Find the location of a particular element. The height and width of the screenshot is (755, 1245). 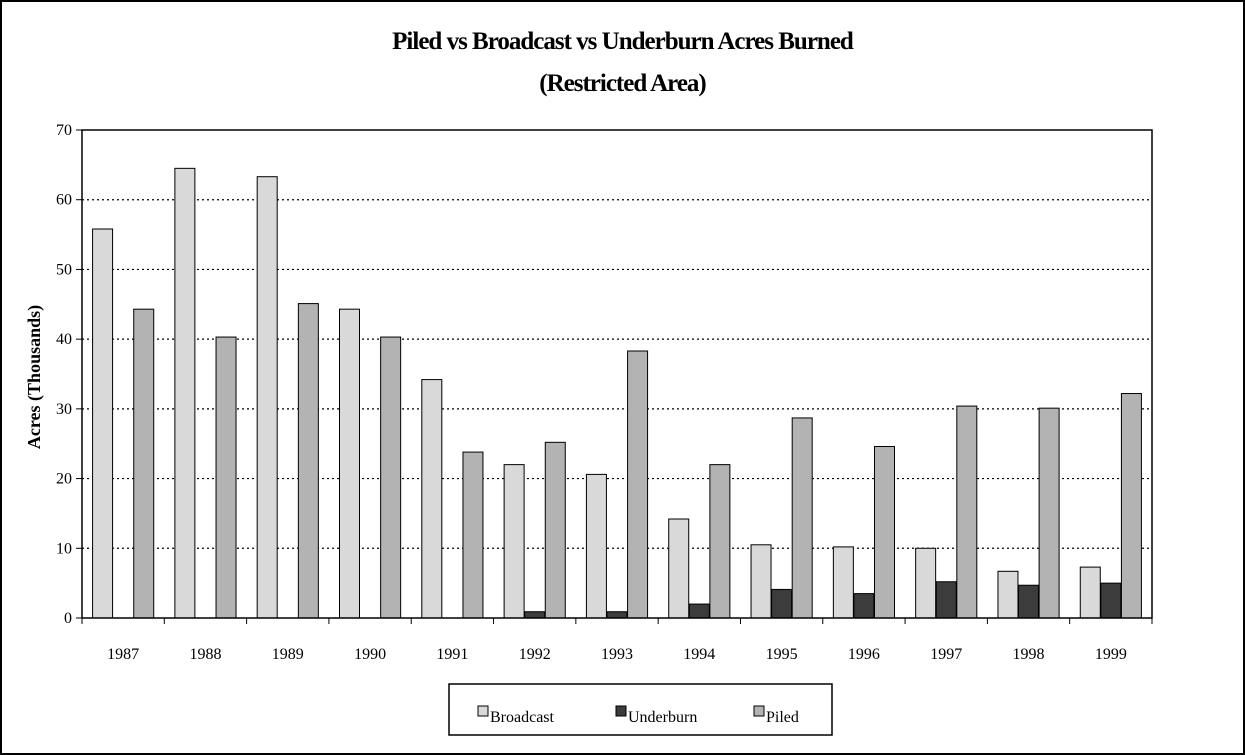

x-tick-label: 1990 is located at coordinates (370, 654).